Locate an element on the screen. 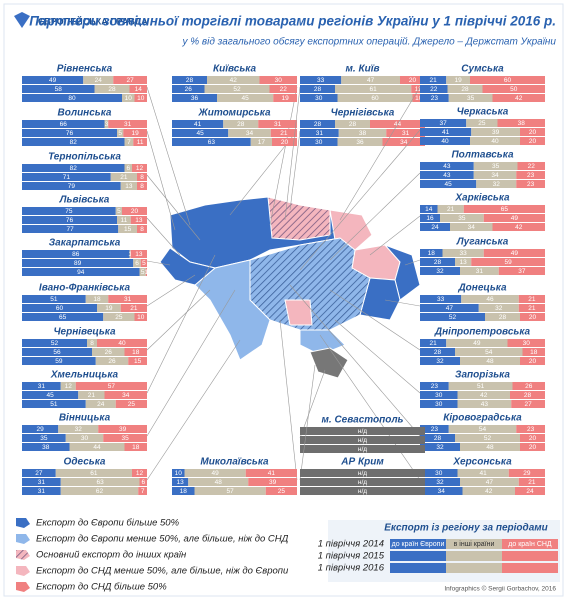 The width and height of the screenshot is (567, 605). bar-value: 94 is located at coordinates (81, 272).